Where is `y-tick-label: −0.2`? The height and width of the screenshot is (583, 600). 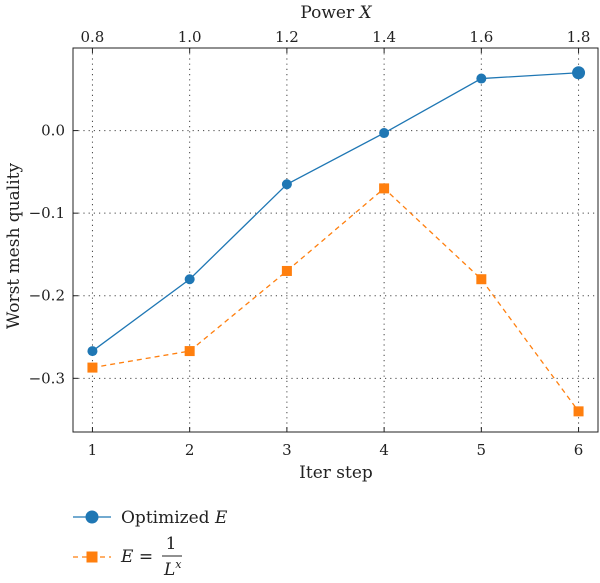
y-tick-label: −0.2 is located at coordinates (47, 296).